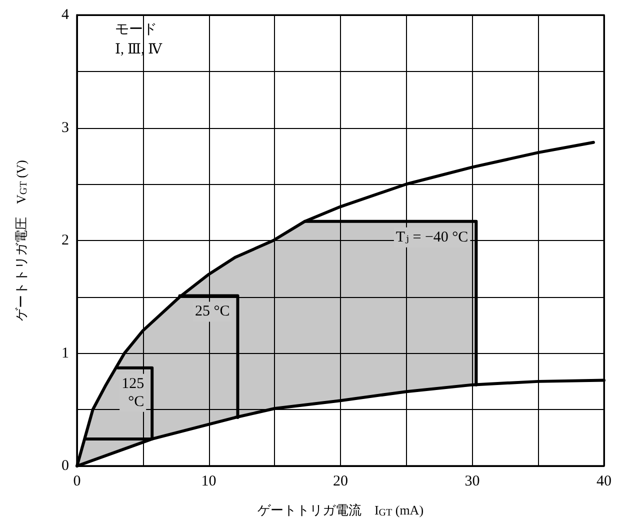 Image resolution: width=626 pixels, height=531 pixels. I want to click on annotation: Ⅰ, Ⅲ, Ⅳ, so click(139, 50).